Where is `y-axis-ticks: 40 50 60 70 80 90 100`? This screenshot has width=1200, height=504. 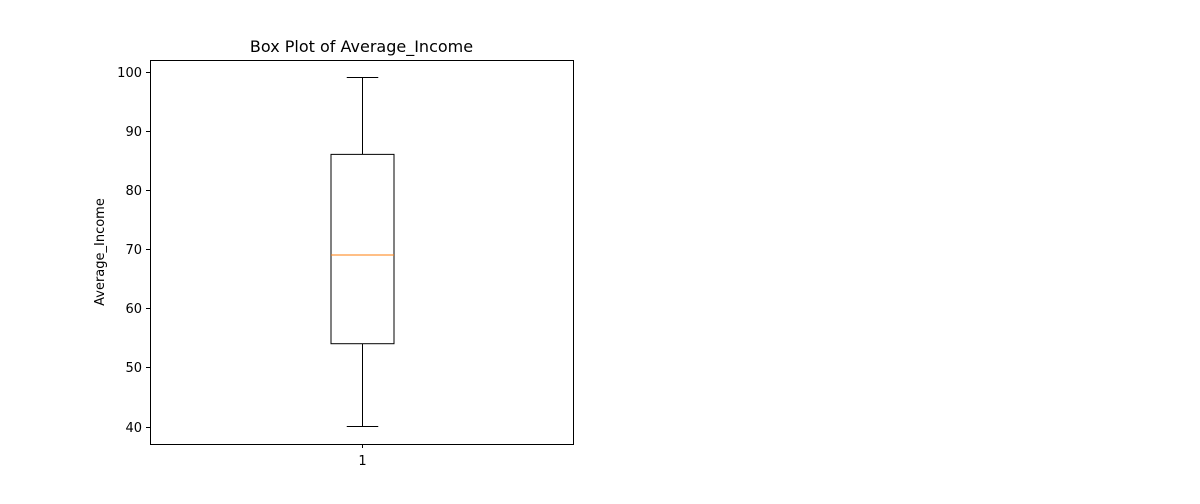 y-axis-ticks: 40 50 60 70 80 90 100 is located at coordinates (133, 251).